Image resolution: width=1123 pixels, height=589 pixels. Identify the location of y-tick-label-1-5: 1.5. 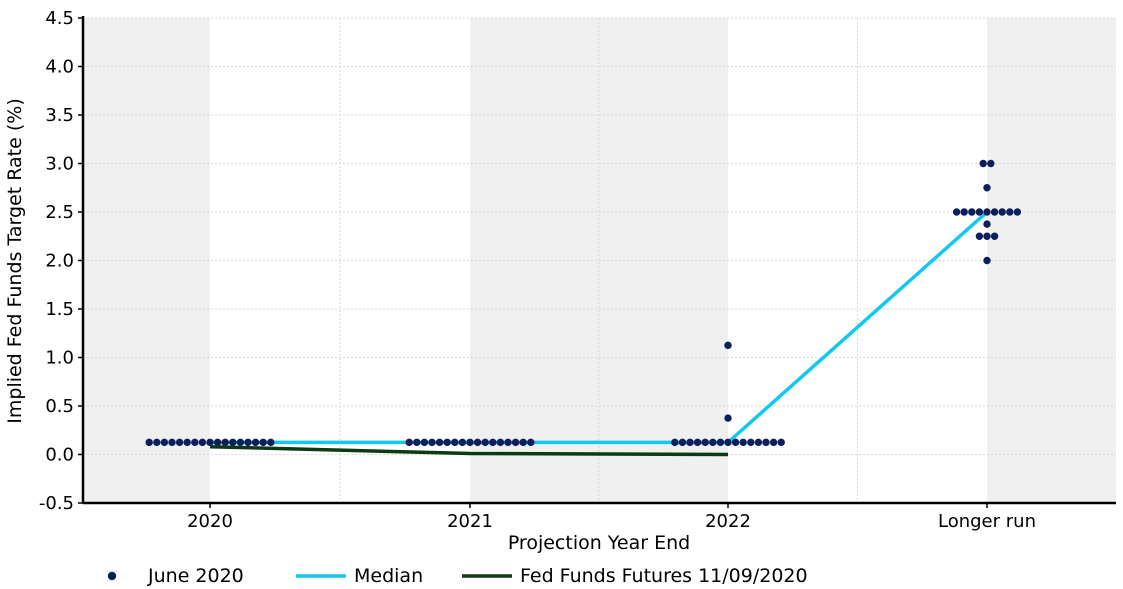
(59, 309).